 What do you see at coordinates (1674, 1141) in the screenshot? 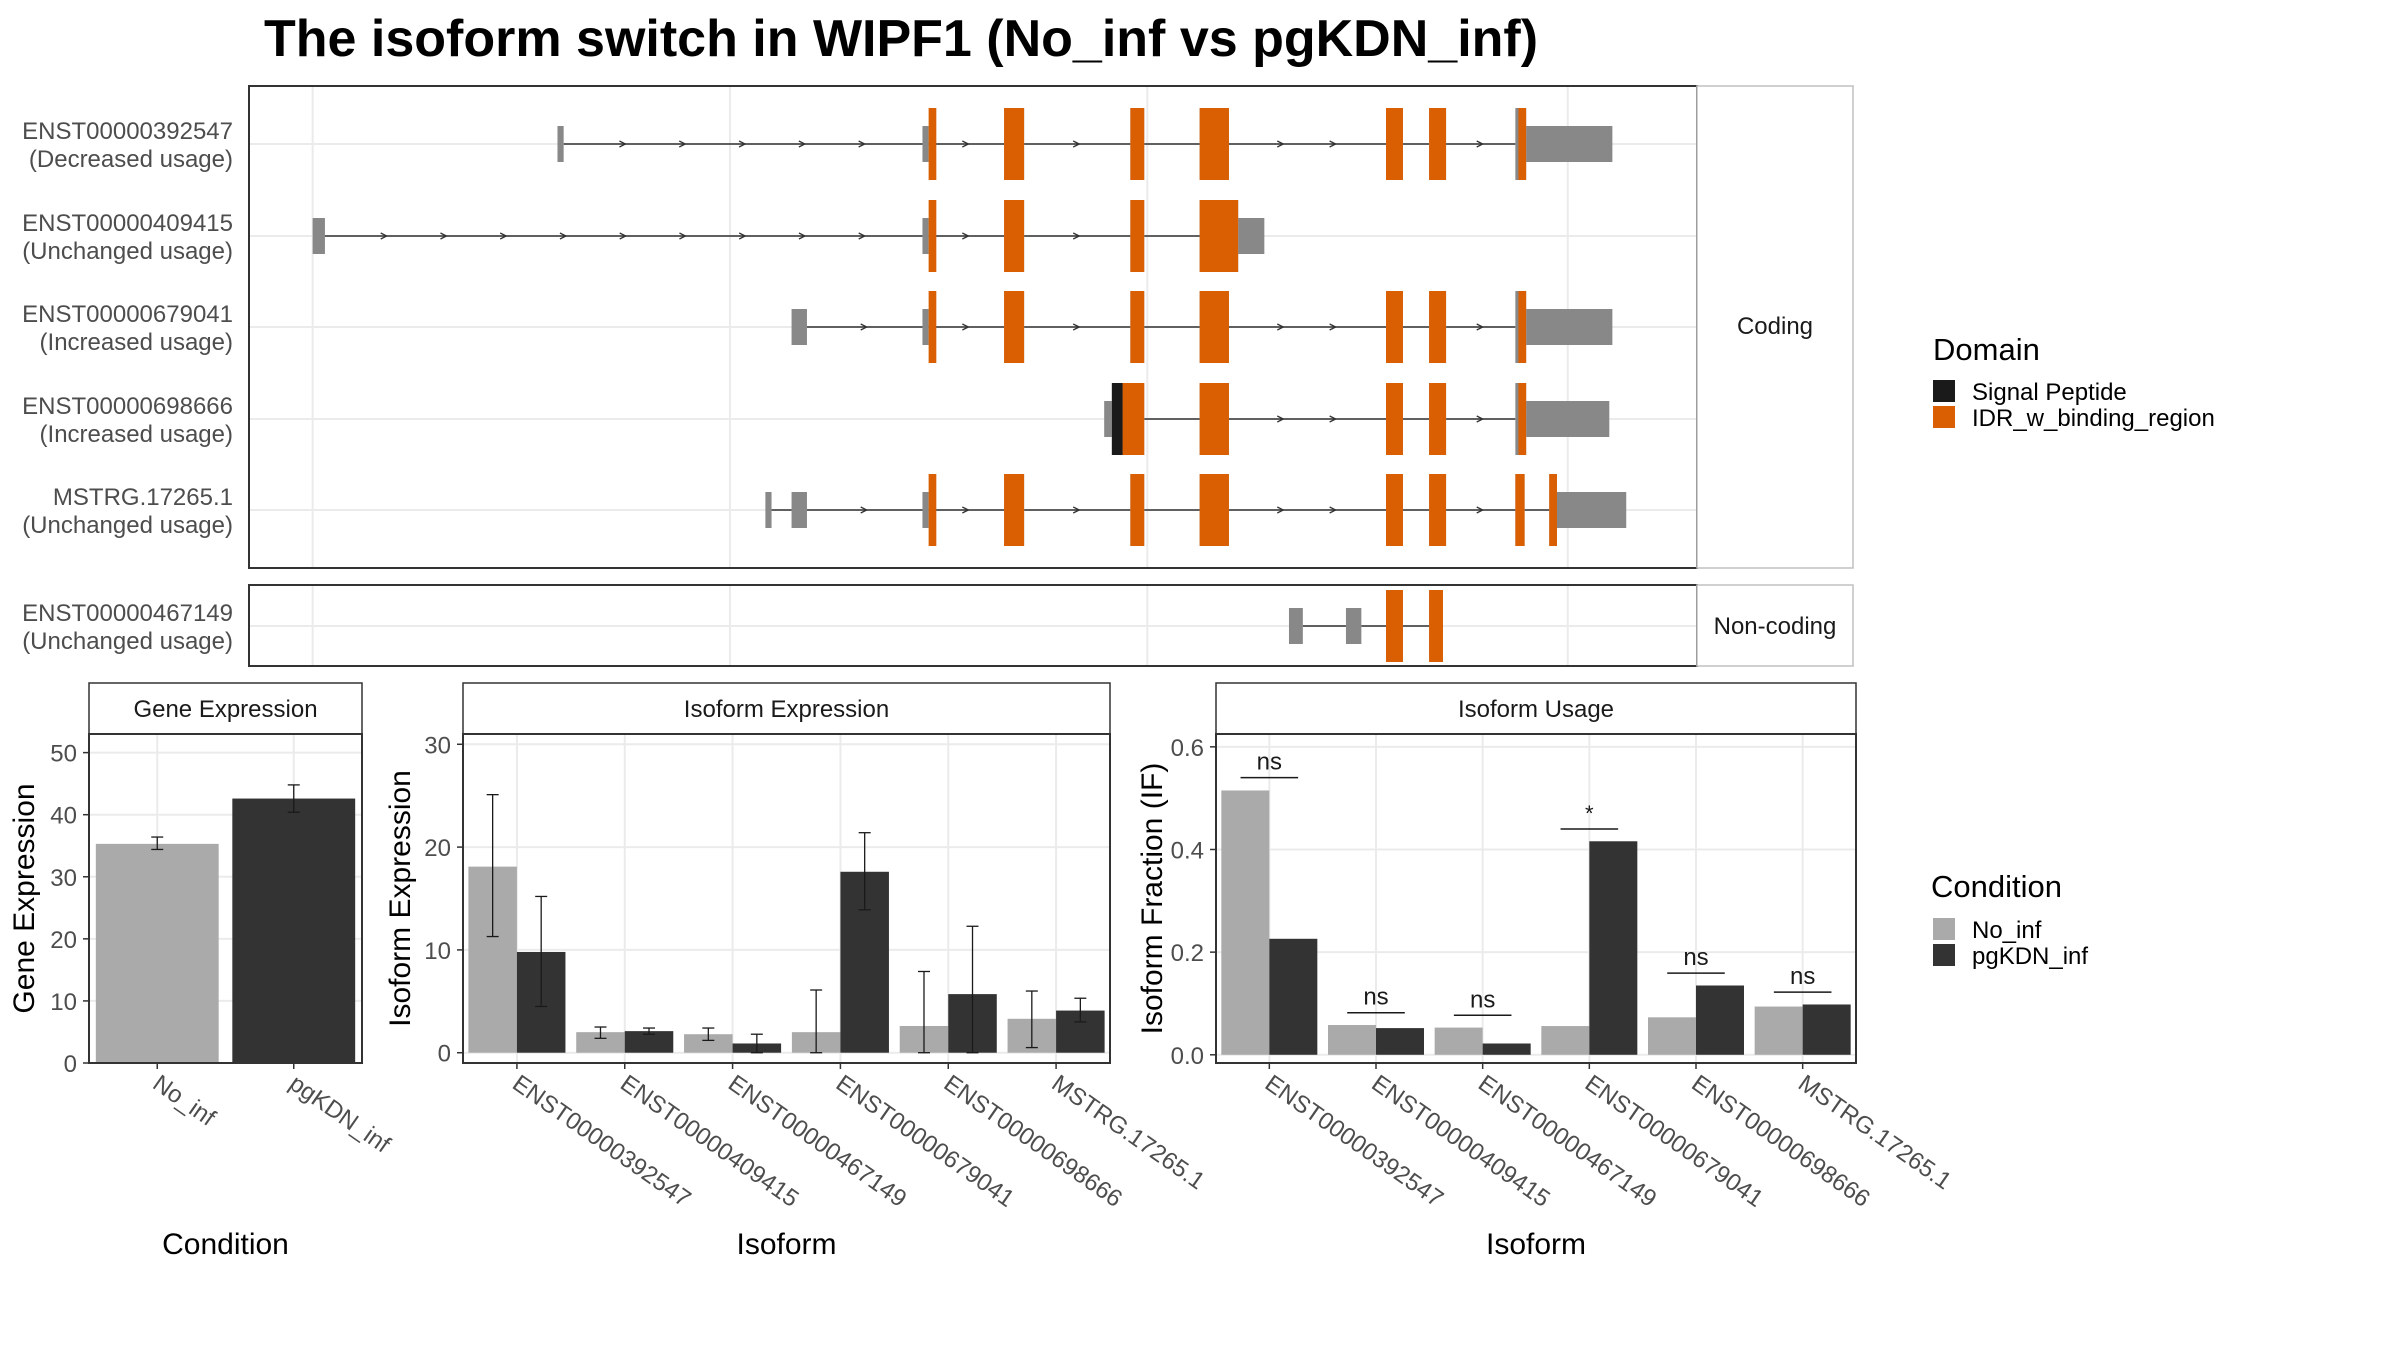
I see `tick-label-x: ENST00000679041` at bounding box center [1674, 1141].